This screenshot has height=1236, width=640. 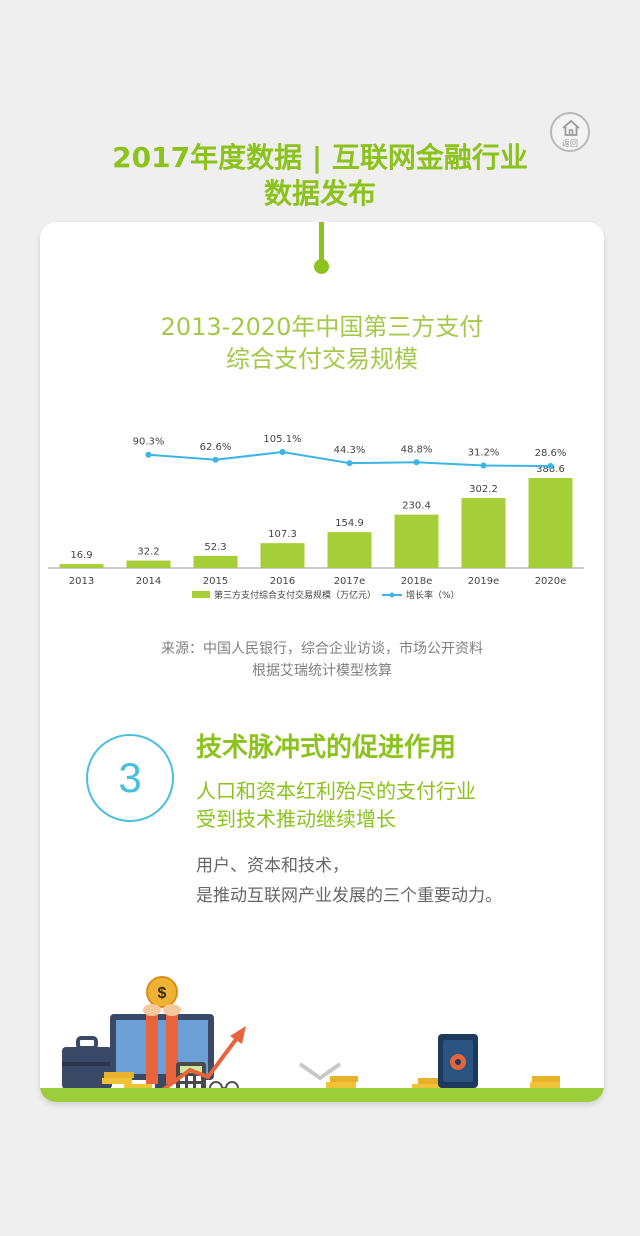 What do you see at coordinates (417, 449) in the screenshot?
I see `rate-label: 48.8%` at bounding box center [417, 449].